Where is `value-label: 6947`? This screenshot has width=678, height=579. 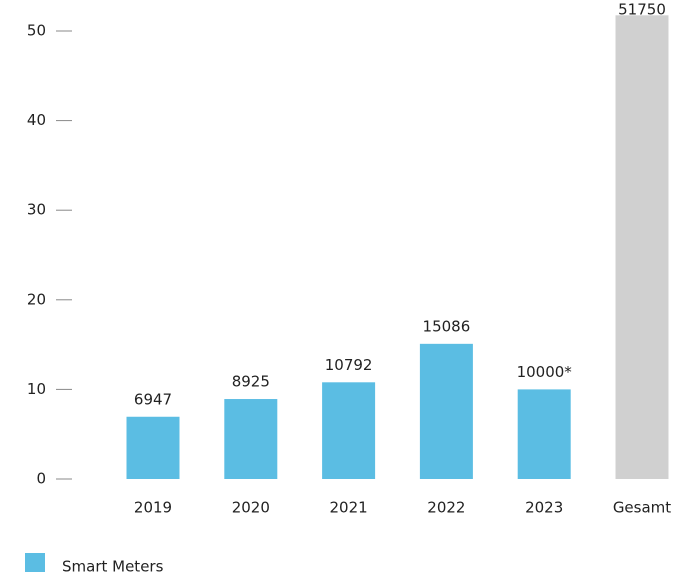
value-label: 6947 is located at coordinates (153, 399).